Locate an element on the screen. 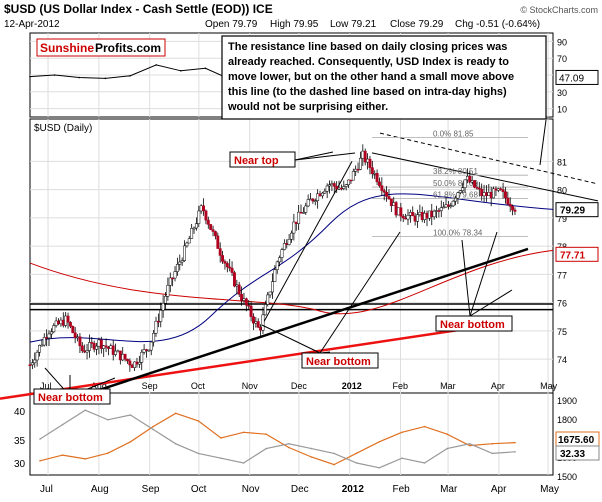  price-tick-label: 77 is located at coordinates (562, 275).